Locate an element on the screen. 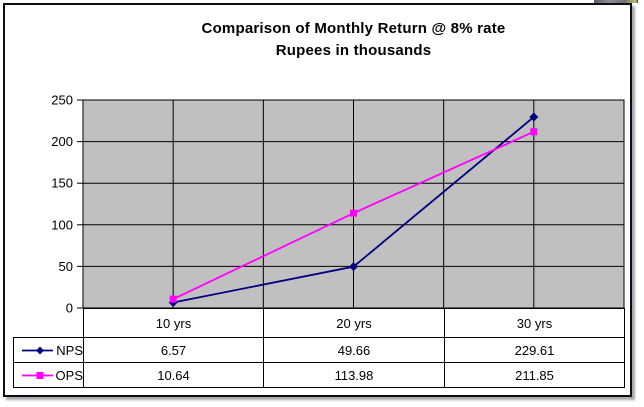  screenshot-edge-artifact is located at coordinates (616, 1).